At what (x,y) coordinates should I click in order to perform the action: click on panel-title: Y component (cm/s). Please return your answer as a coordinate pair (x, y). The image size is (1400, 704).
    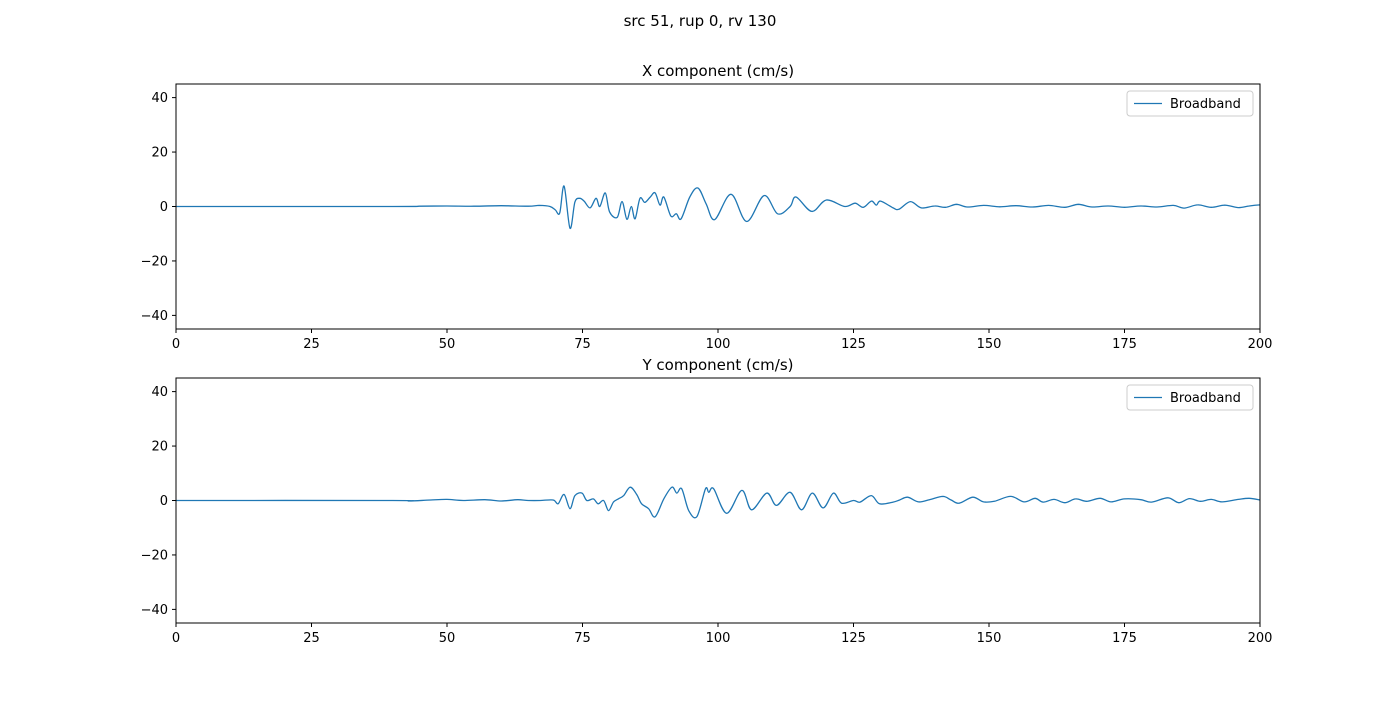
    Looking at the image, I should click on (718, 365).